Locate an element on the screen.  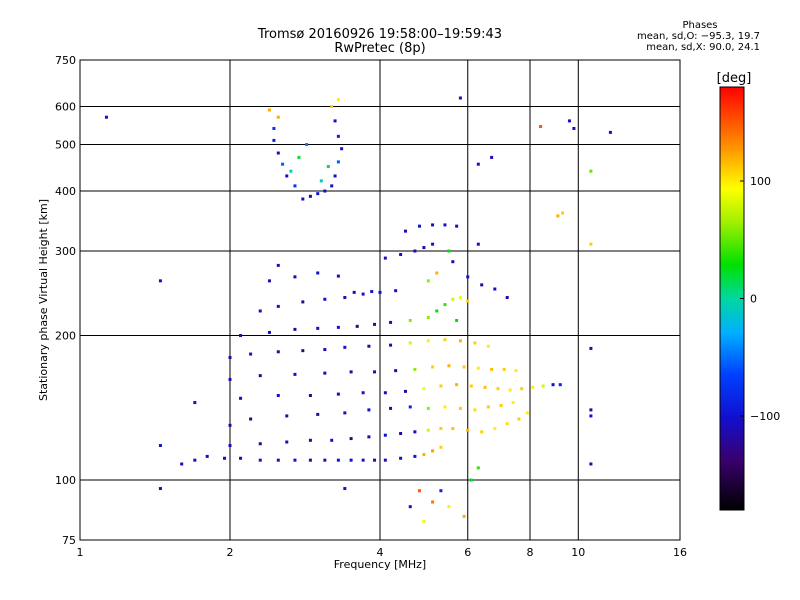
y-axis-ticks: 75 100 200 300 400 500 600 750 is located at coordinates (65, 300).